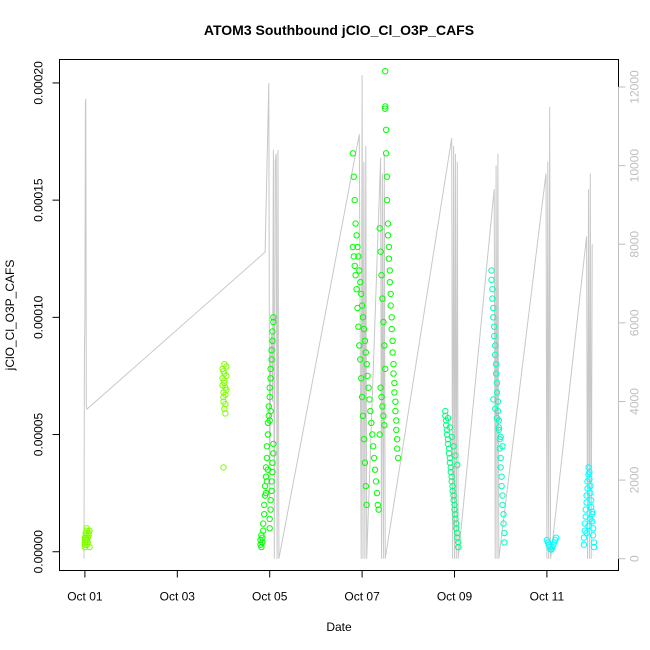 The height and width of the screenshot is (650, 650). What do you see at coordinates (635, 244) in the screenshot?
I see `y2-tick-label: 8000` at bounding box center [635, 244].